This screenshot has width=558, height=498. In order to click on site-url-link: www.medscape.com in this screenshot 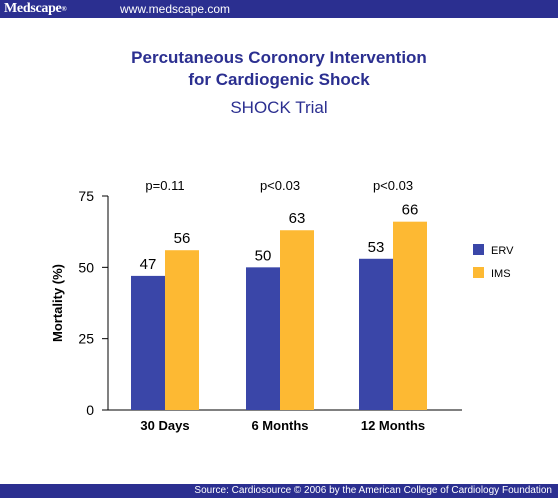, I will do `click(175, 9)`.